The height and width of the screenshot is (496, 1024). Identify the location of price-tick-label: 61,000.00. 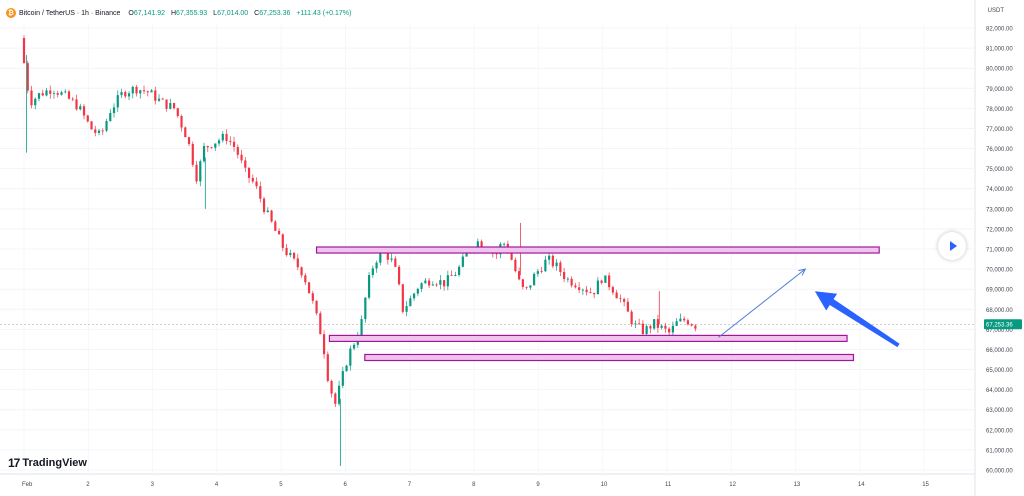
(999, 451).